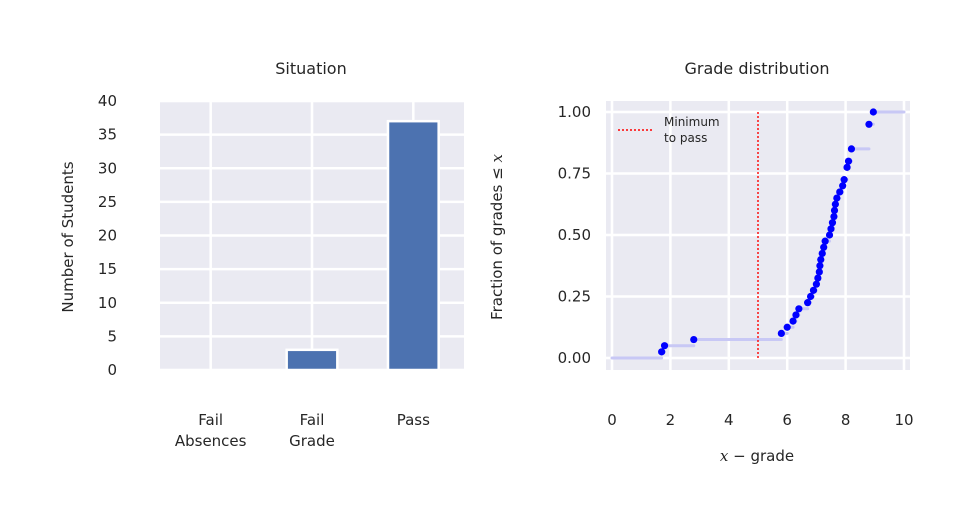  What do you see at coordinates (107, 303) in the screenshot?
I see `situation-y-tick-label: 10` at bounding box center [107, 303].